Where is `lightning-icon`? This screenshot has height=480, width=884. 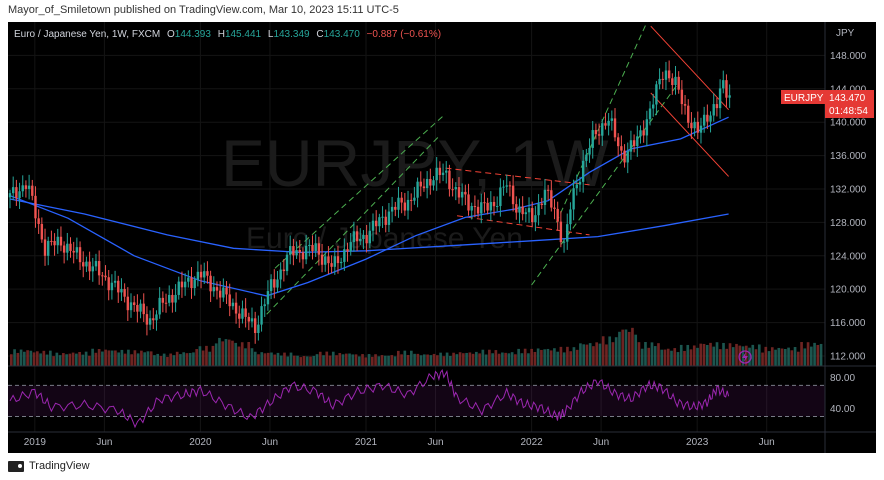
lightning-icon is located at coordinates (745, 357).